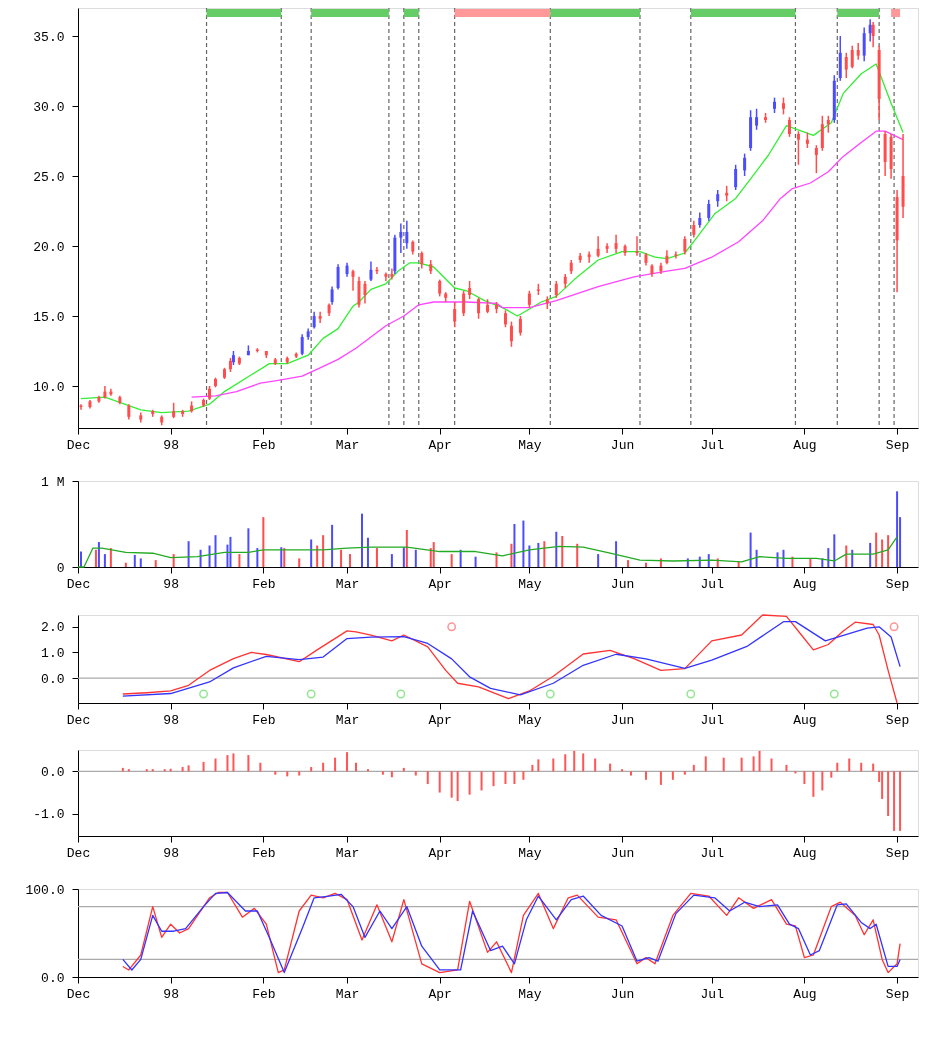  Describe the element at coordinates (49, 317) in the screenshot. I see `y-tick-label: 15.0` at that location.